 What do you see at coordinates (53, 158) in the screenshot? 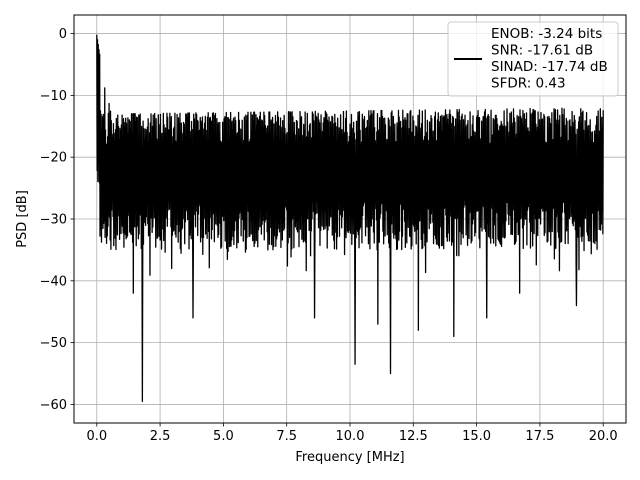
I see `y-tick-label: −20` at bounding box center [53, 158].